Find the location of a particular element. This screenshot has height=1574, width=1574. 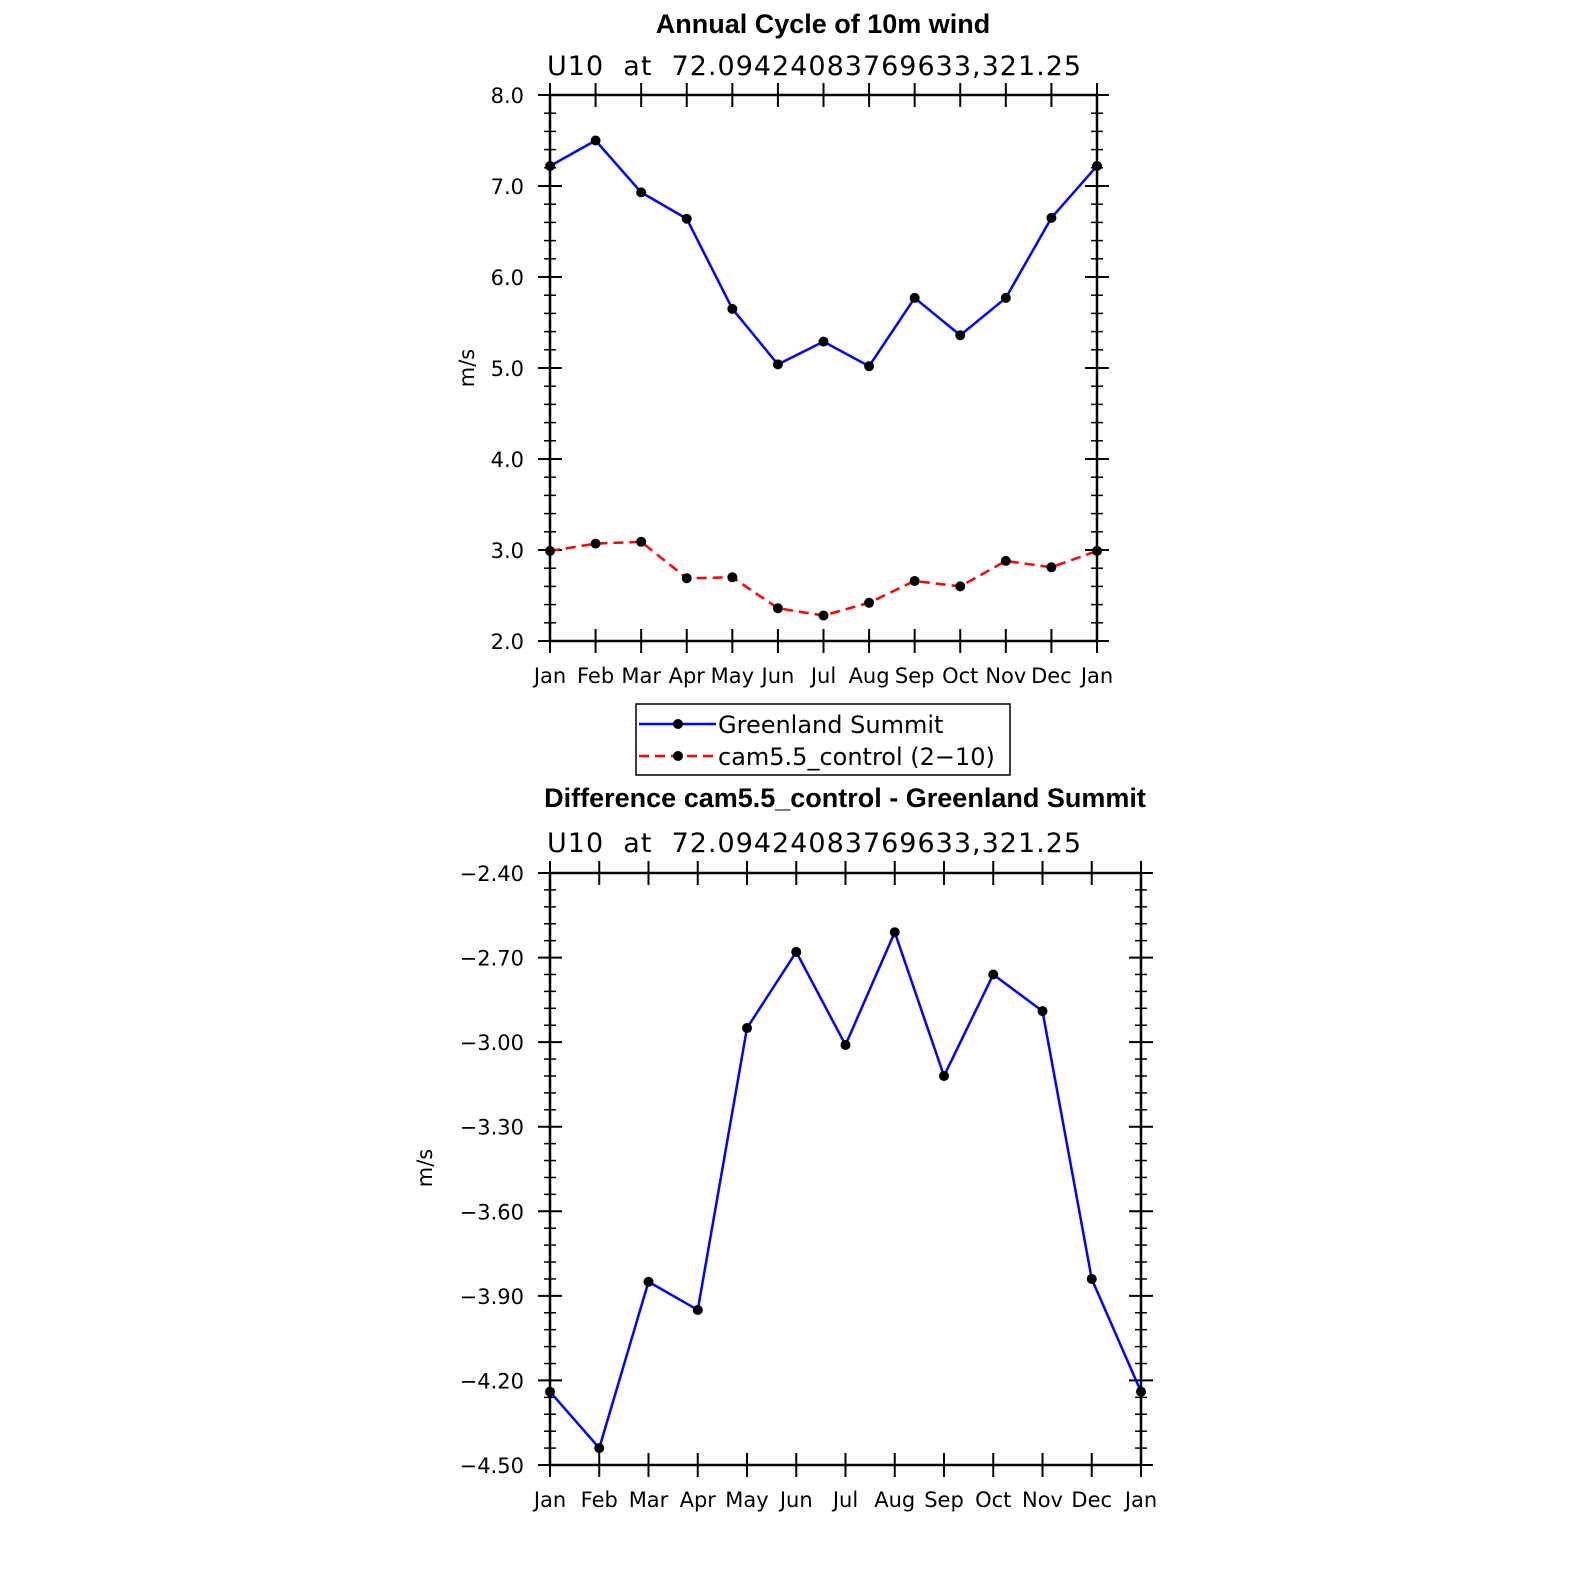

chart1-xtick-label: Oct is located at coordinates (960, 676).